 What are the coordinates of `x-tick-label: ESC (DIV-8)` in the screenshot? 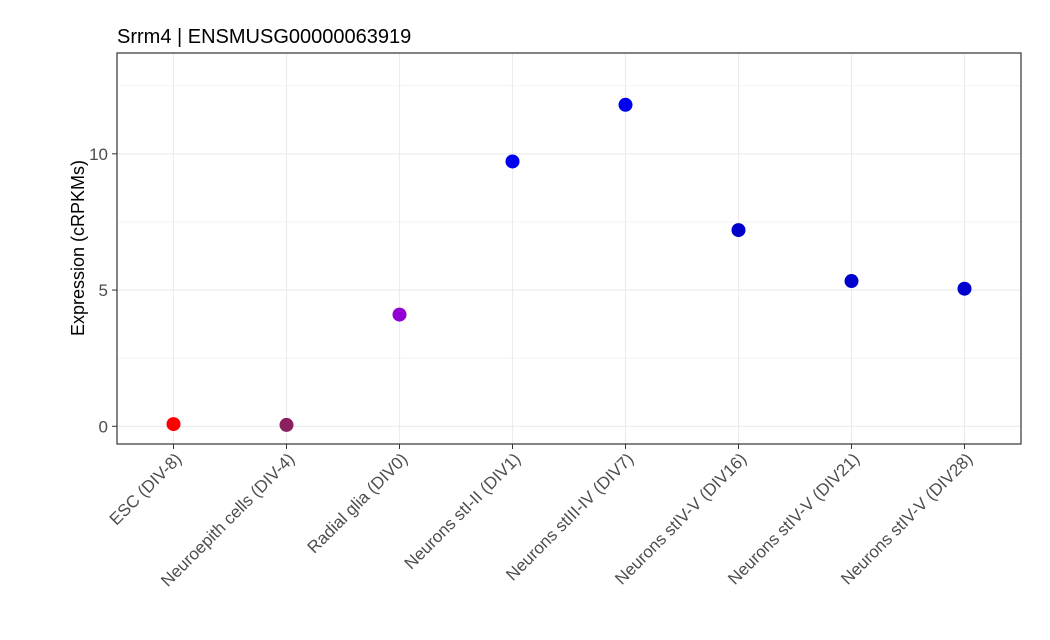 It's located at (146, 489).